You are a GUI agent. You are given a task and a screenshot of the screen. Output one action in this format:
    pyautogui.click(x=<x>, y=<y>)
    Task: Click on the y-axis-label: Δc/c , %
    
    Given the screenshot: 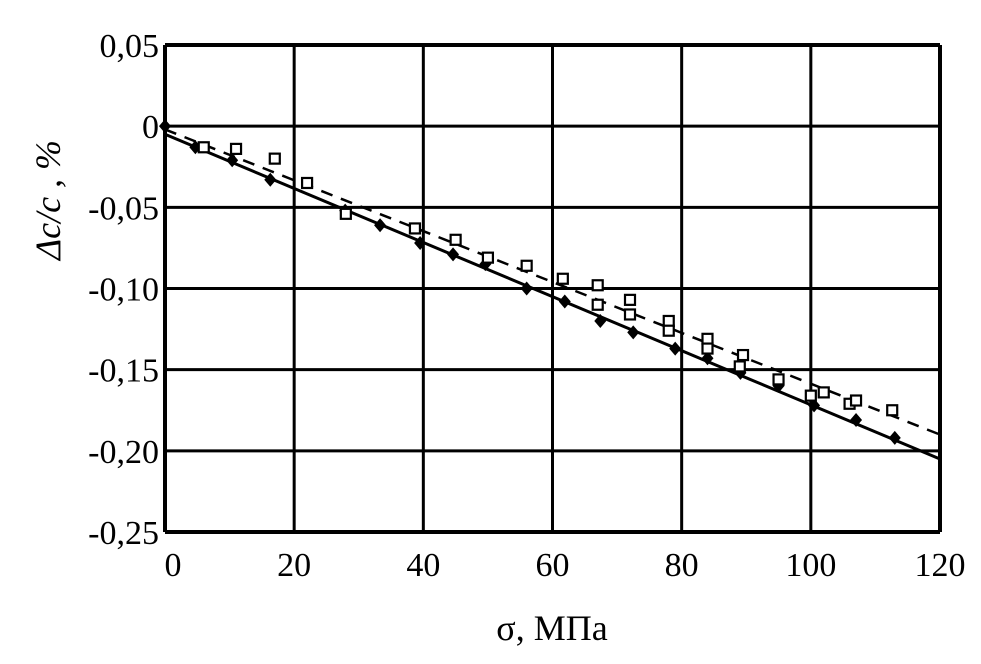 What is the action you would take?
    pyautogui.click(x=48, y=201)
    